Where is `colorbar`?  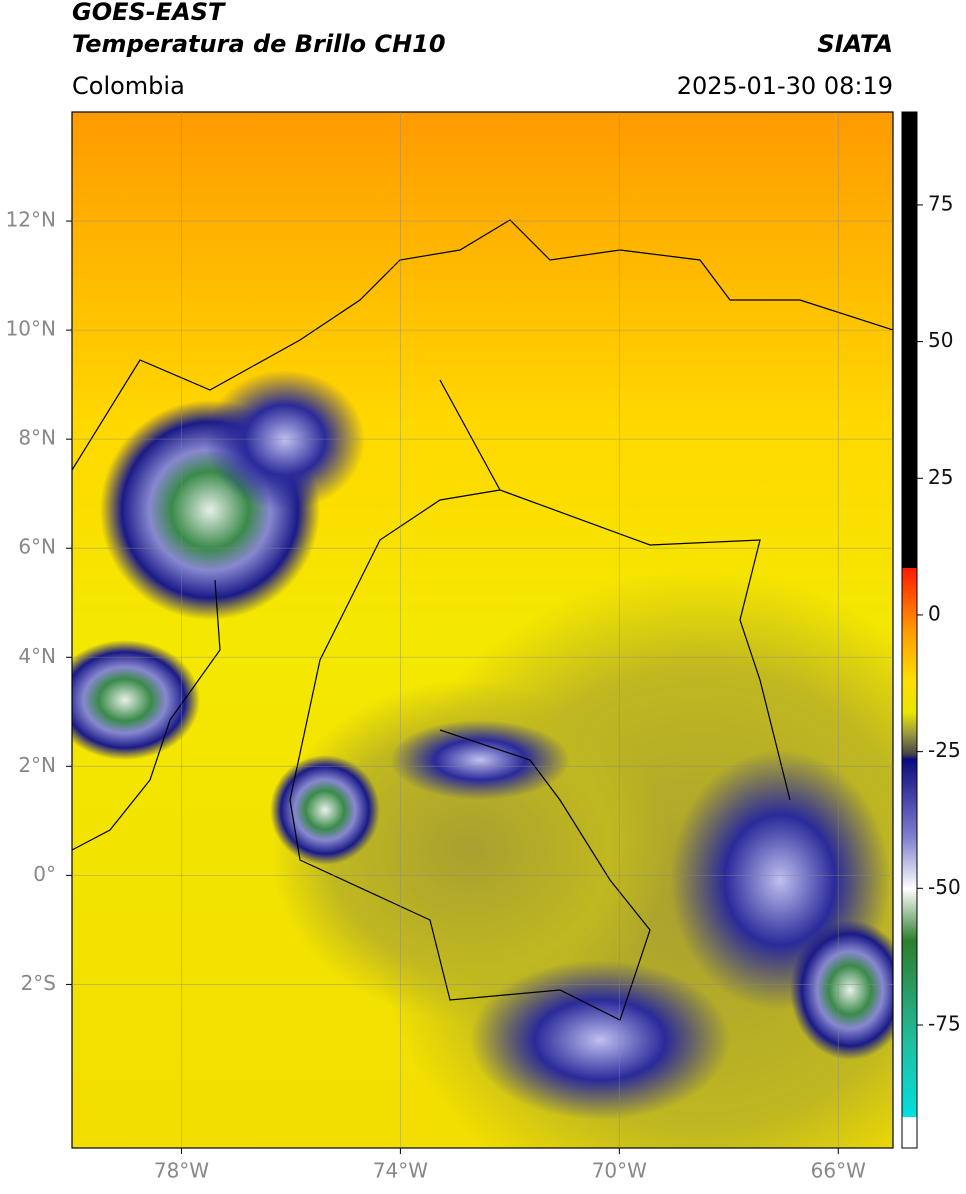 colorbar is located at coordinates (909, 630).